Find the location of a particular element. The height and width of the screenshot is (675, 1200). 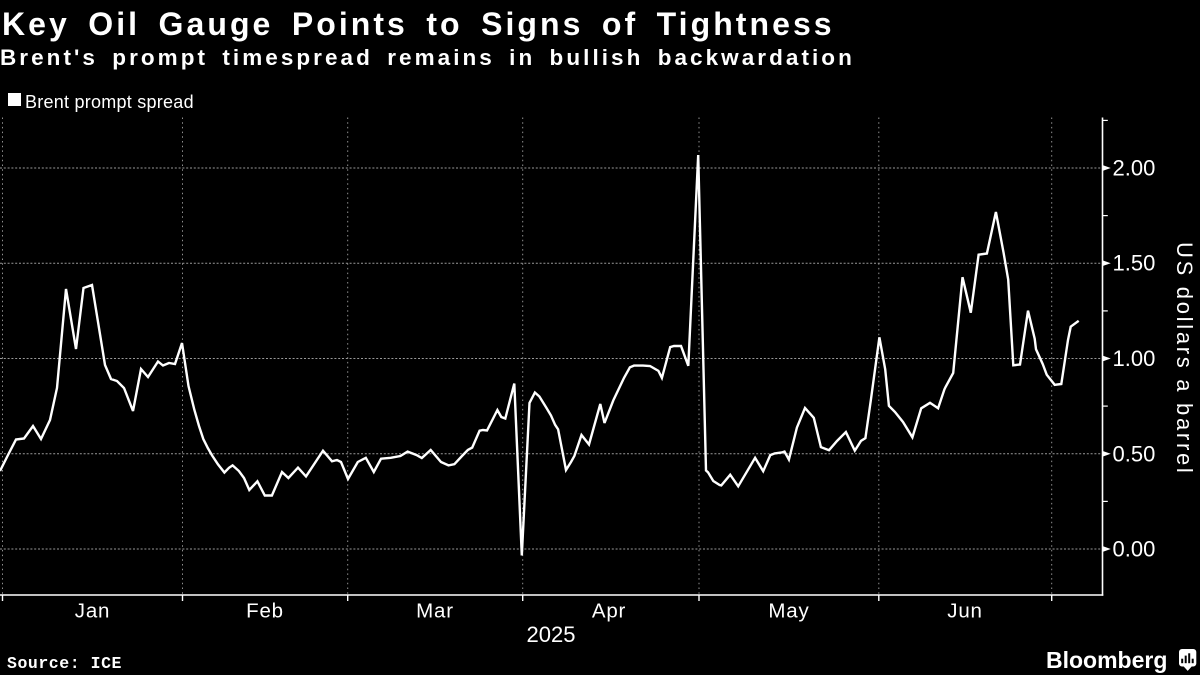

svg-text: 0.00 is located at coordinates (1134, 549).